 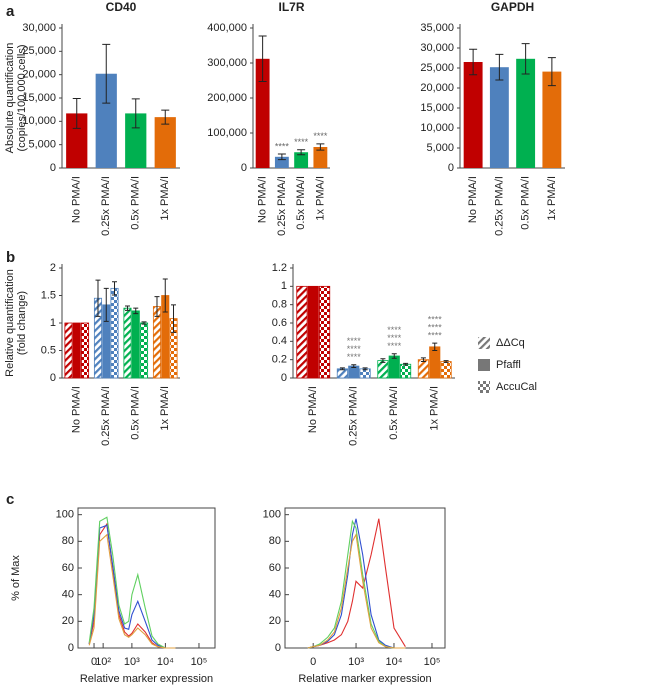 What do you see at coordinates (263, 199) in the screenshot?
I see `x-tick-label: No PMA/I` at bounding box center [263, 199].